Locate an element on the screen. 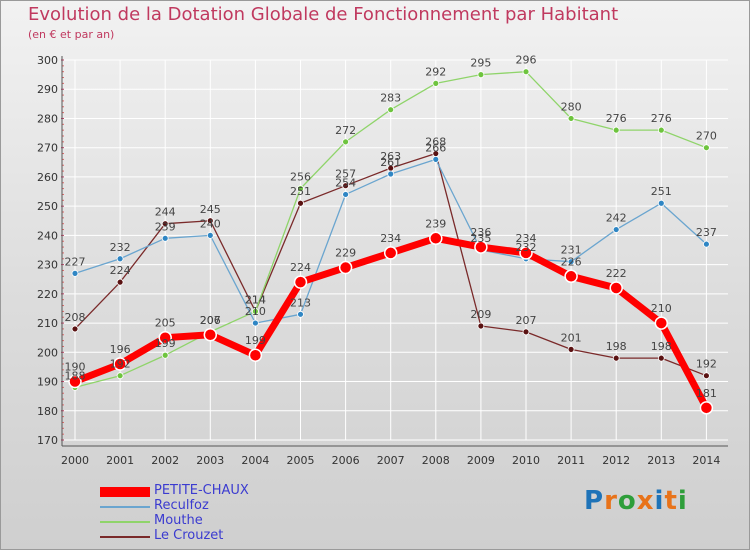 This screenshot has height=550, width=750. legend-label: Le Crouzet is located at coordinates (189, 535).